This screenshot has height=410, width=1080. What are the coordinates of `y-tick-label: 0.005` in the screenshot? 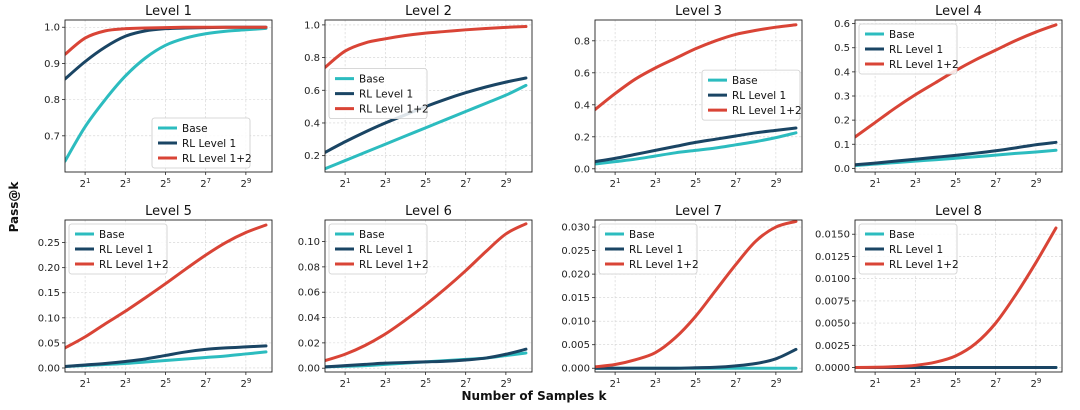 It's located at (575, 345).